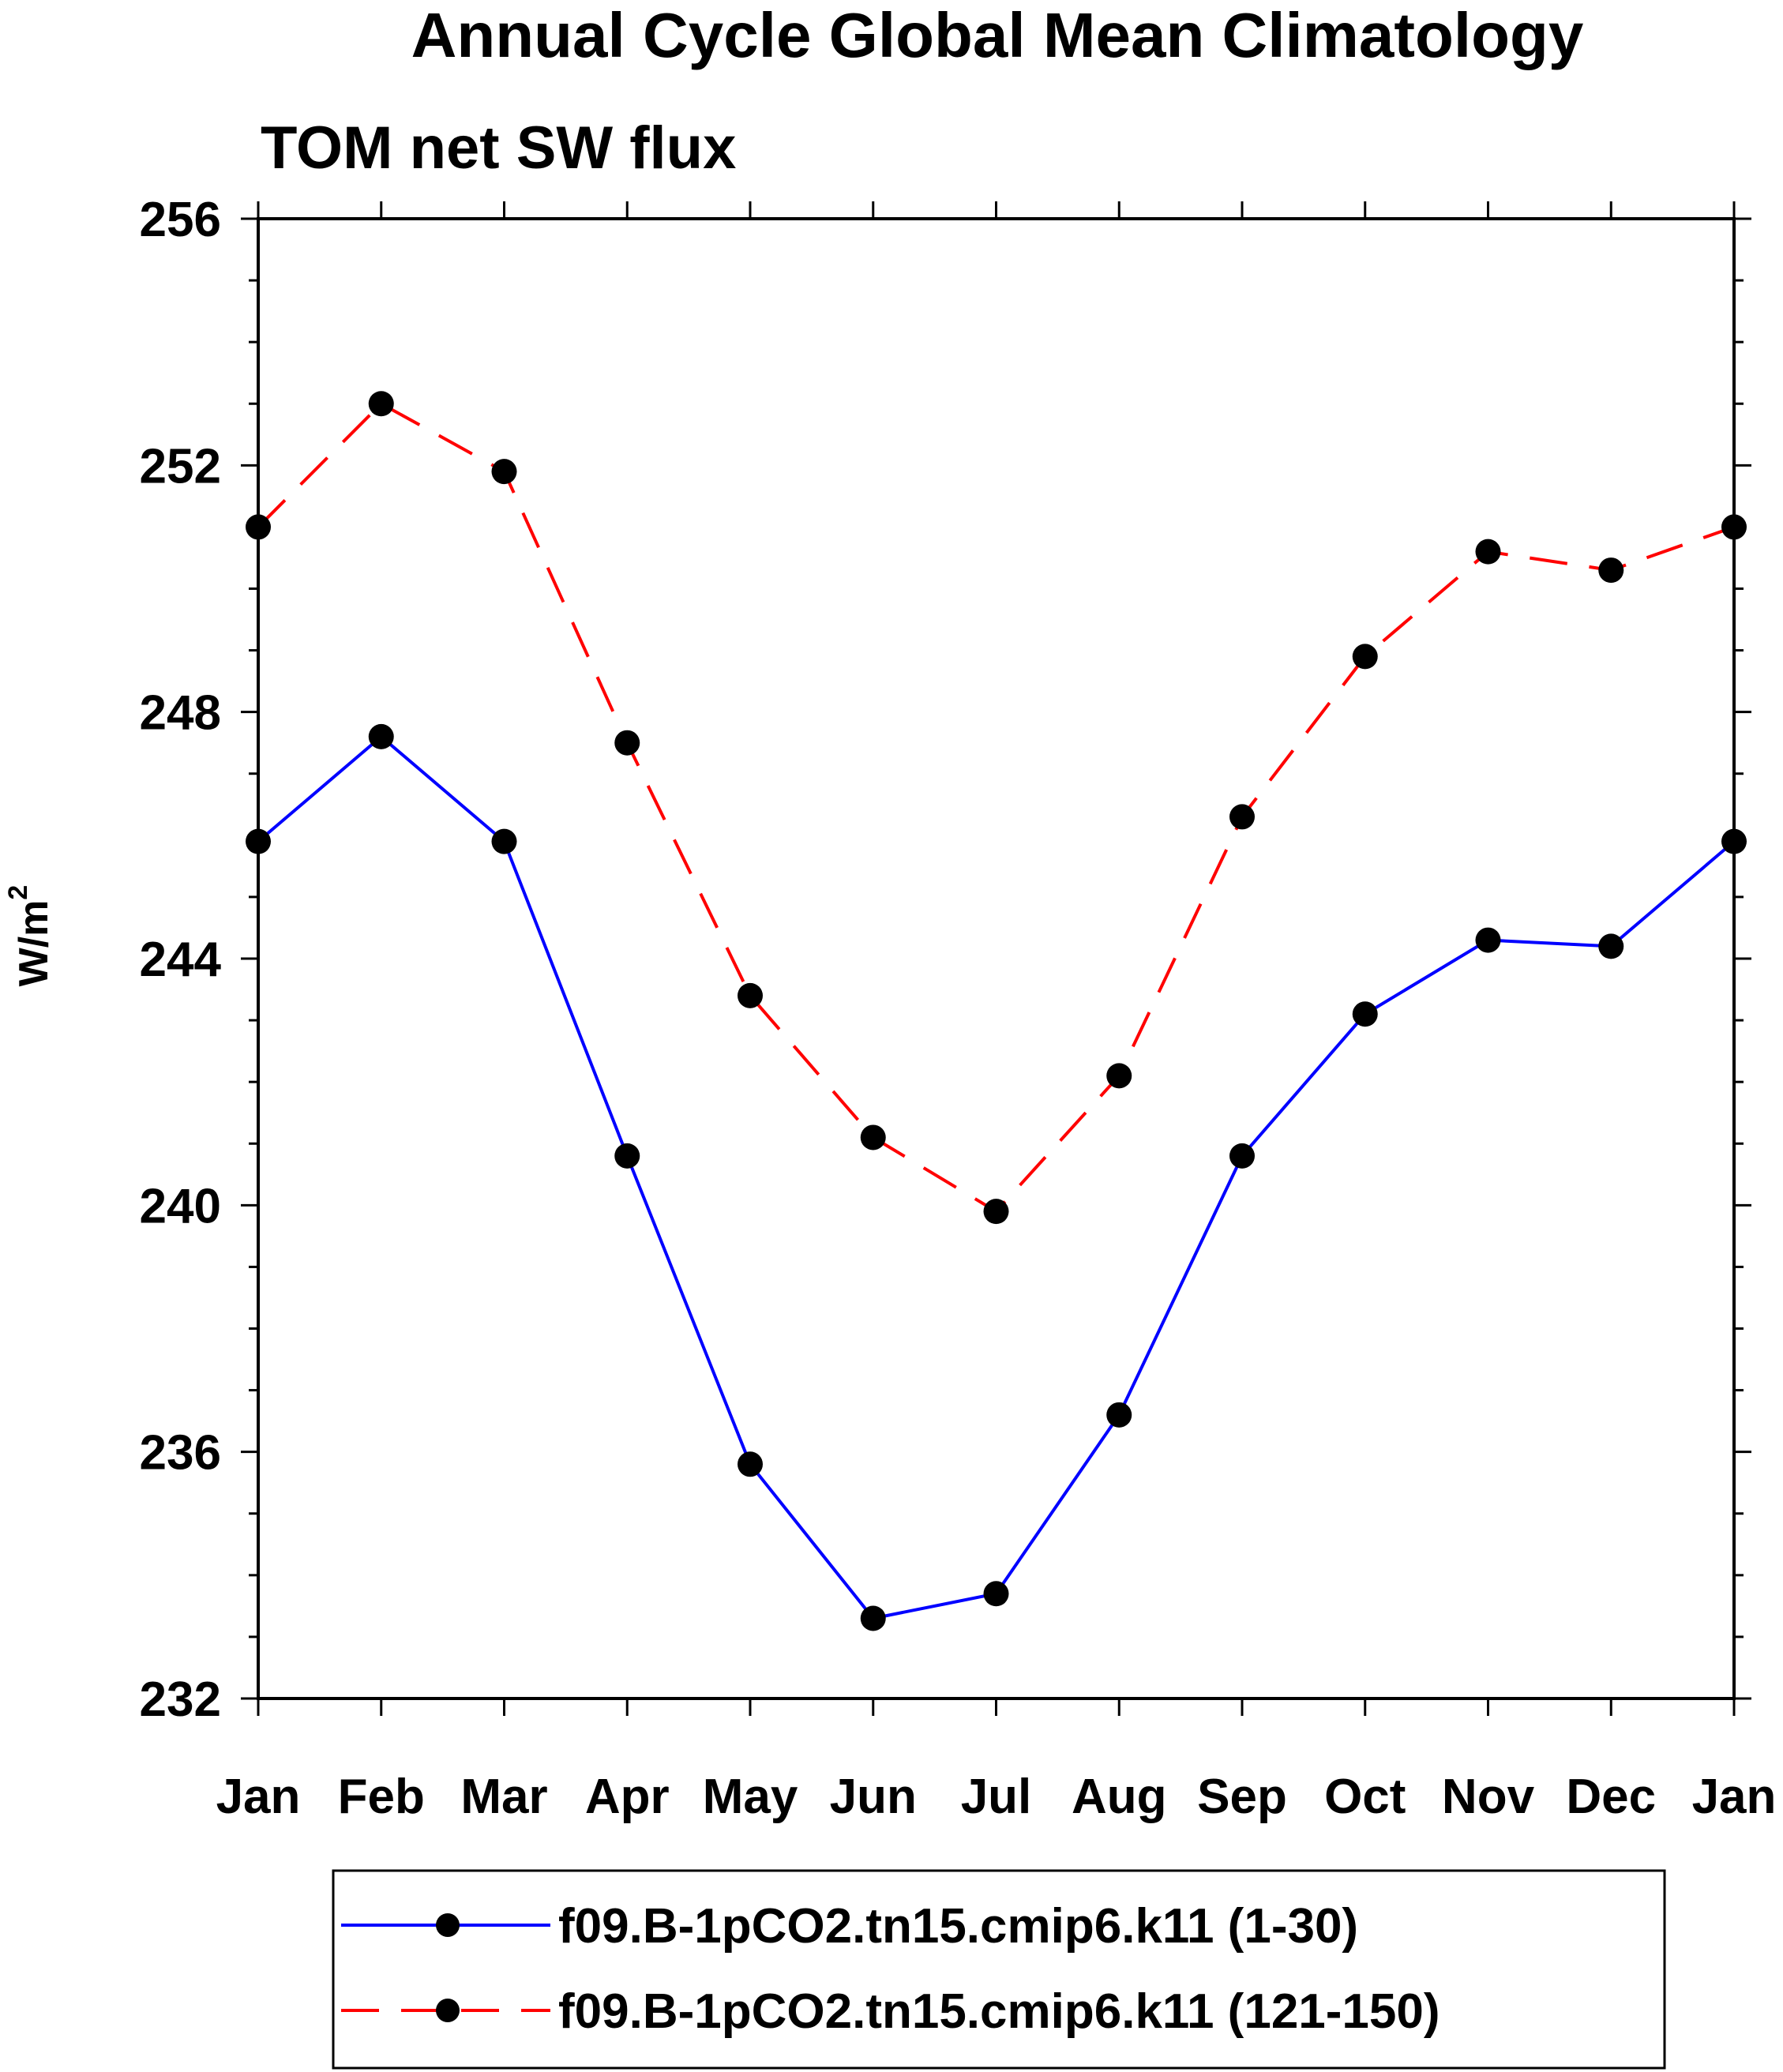 This screenshot has width=1783, height=2072. What do you see at coordinates (34, 943) in the screenshot?
I see `y-axis-label-text: W/m` at bounding box center [34, 943].